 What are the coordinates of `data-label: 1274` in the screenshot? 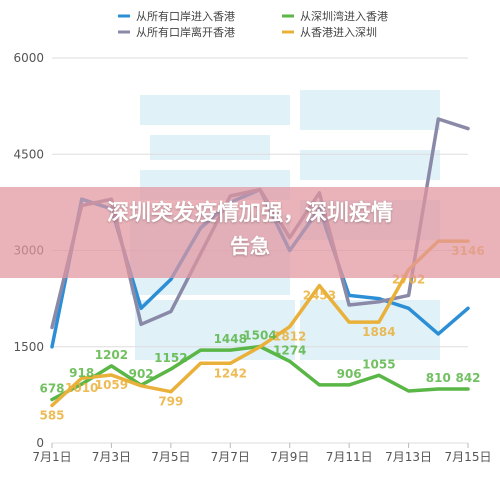 It's located at (289, 350).